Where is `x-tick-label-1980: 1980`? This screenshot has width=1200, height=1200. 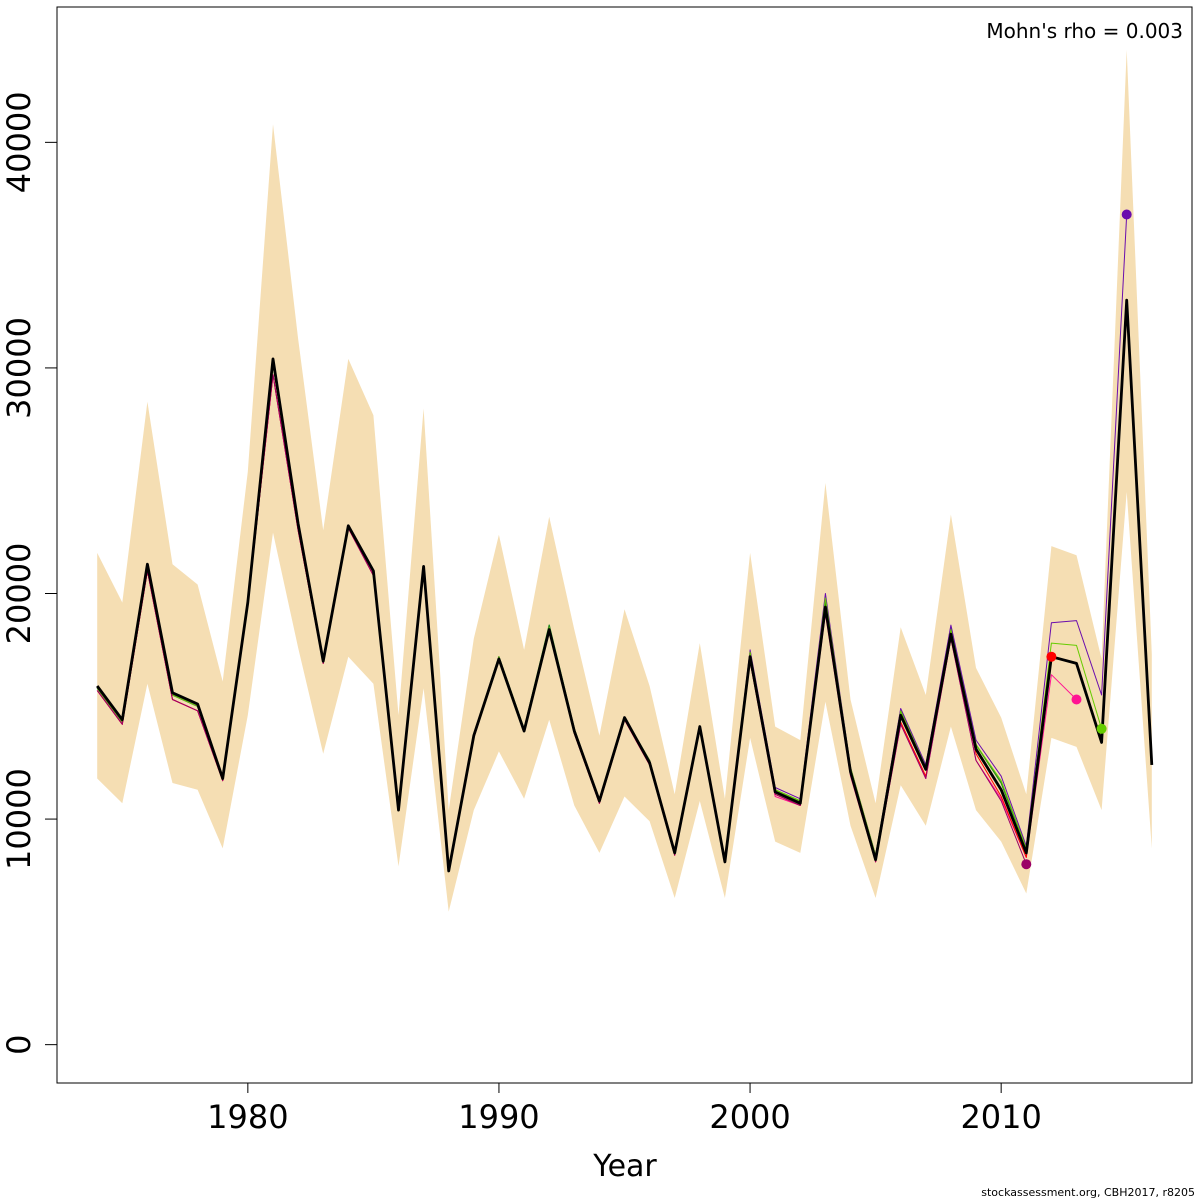
x-tick-label-1980: 1980 is located at coordinates (247, 1117).